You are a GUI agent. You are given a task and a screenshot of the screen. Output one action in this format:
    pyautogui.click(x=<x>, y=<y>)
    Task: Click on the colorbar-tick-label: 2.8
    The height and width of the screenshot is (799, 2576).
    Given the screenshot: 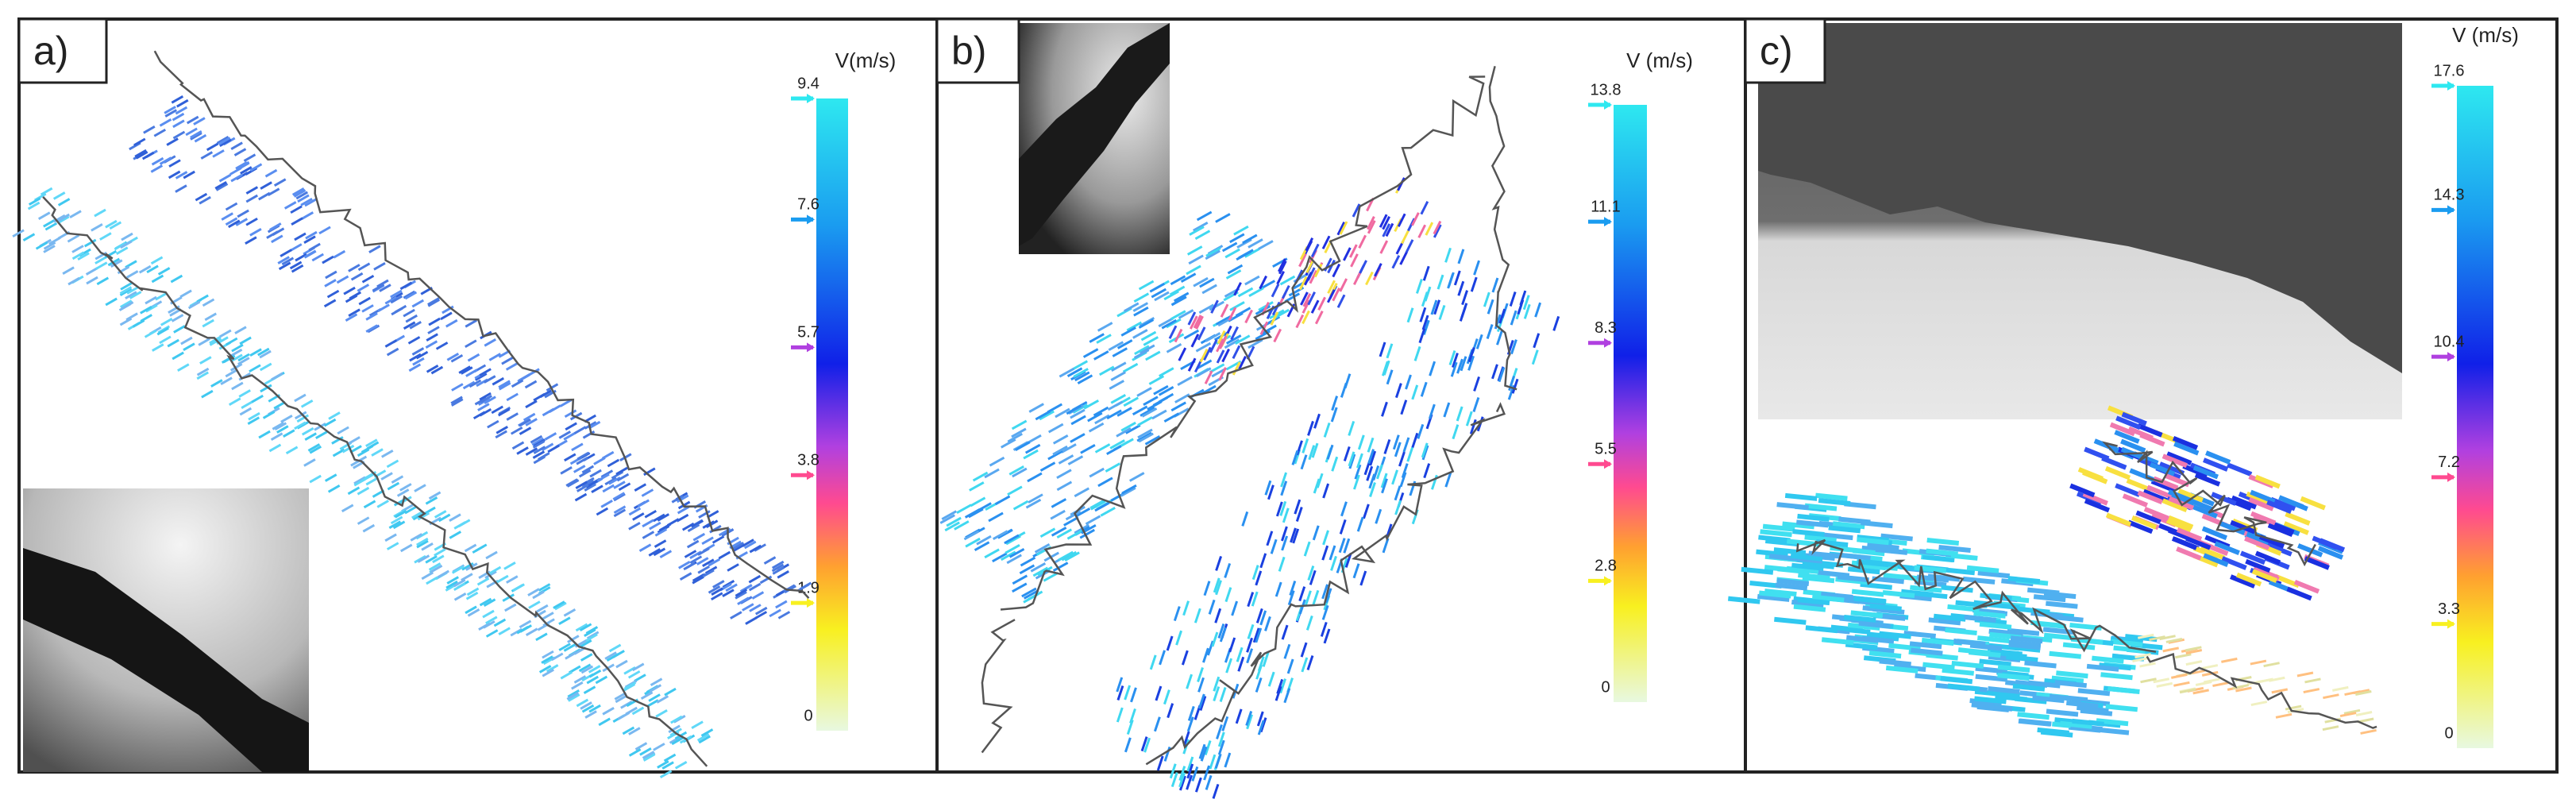 What is the action you would take?
    pyautogui.click(x=1606, y=566)
    